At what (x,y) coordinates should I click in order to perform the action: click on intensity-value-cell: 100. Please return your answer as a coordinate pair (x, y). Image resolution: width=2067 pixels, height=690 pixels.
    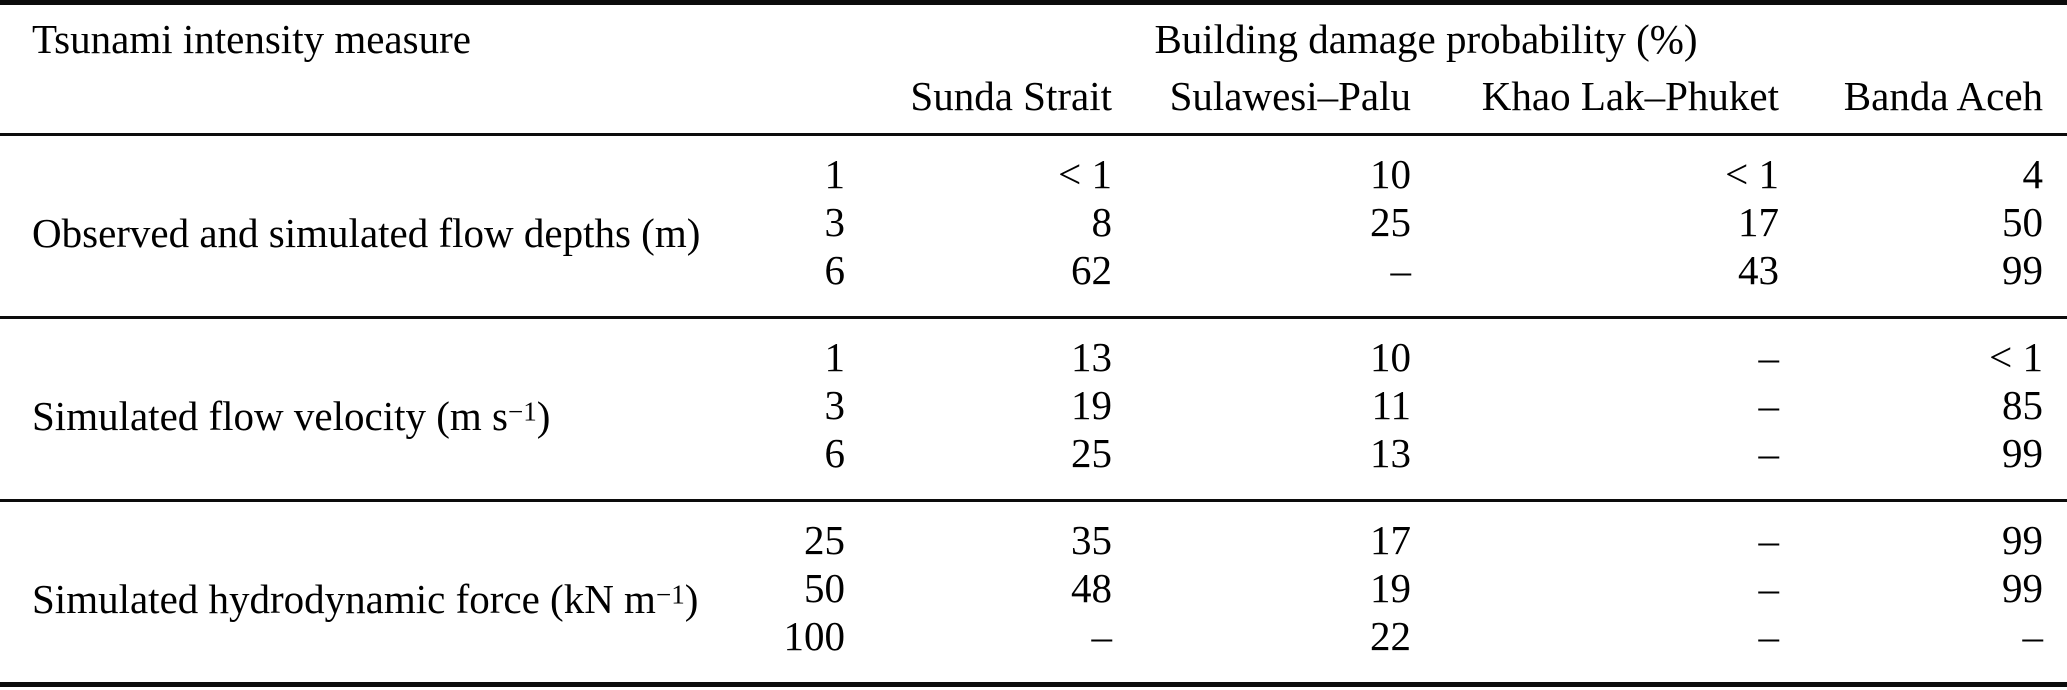
    Looking at the image, I should click on (814, 636).